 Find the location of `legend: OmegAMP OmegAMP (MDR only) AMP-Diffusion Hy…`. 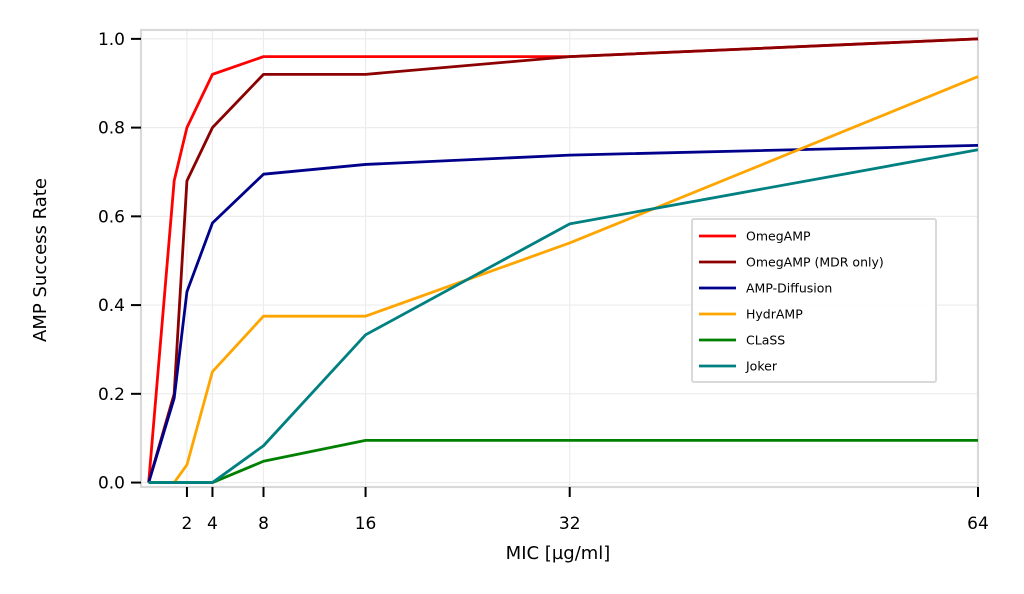

legend: OmegAMP OmegAMP (MDR only) AMP-Diffusion Hy… is located at coordinates (814, 300).